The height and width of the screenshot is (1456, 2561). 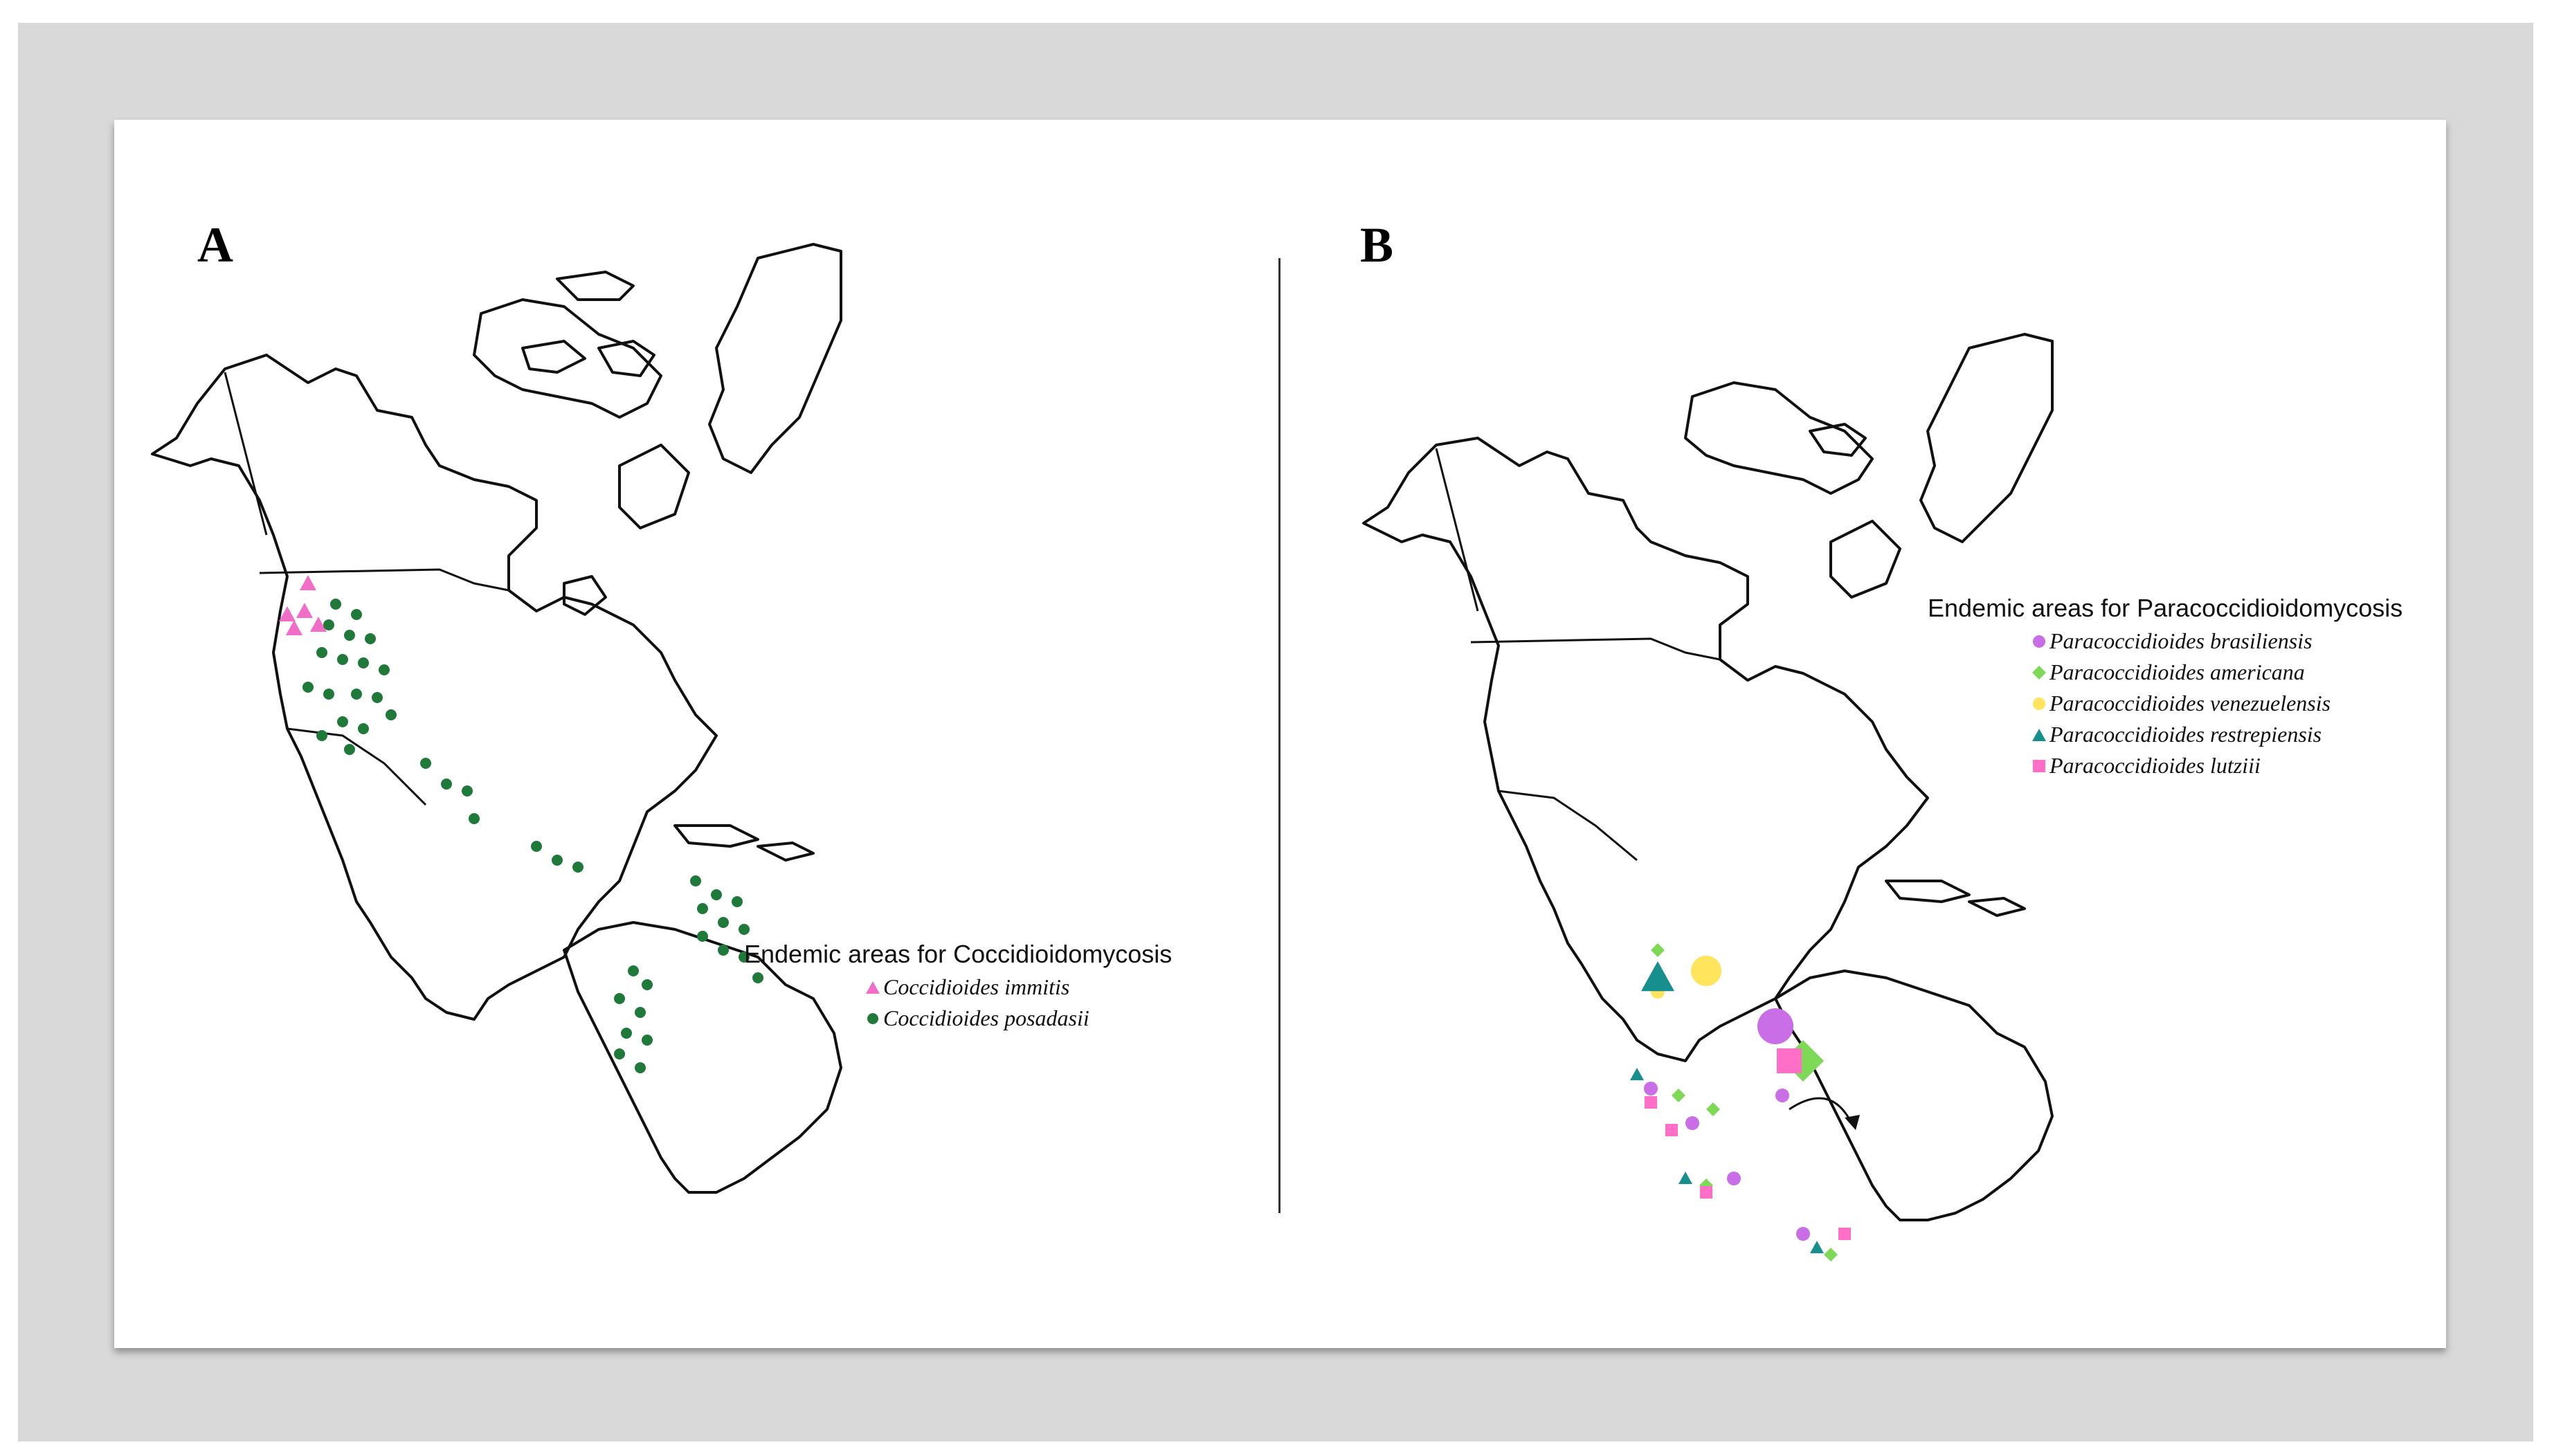 What do you see at coordinates (2166, 608) in the screenshot?
I see `legend-b-title: Endemic areas for Paracoccidioidomycosis` at bounding box center [2166, 608].